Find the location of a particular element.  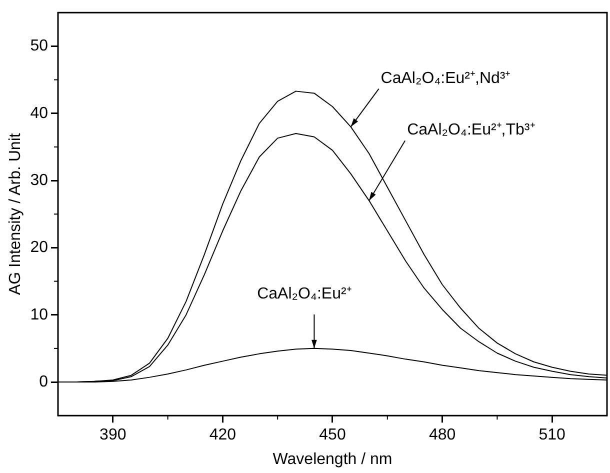

annotation: CaAl₂O₄:Eu²⁺,Tb³⁺ is located at coordinates (471, 130).